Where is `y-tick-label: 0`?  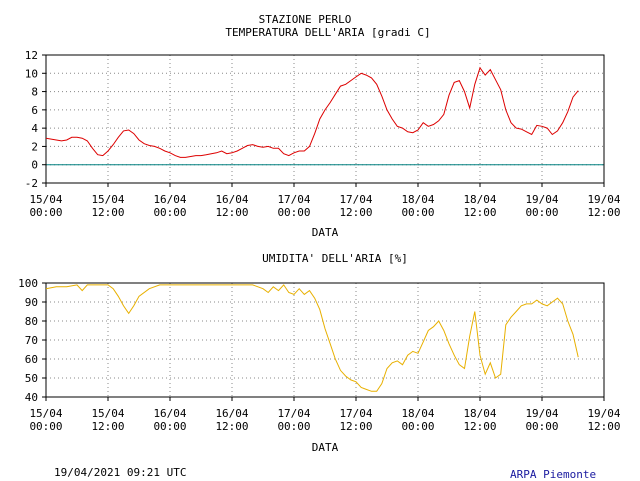
y-tick-label: 0 is located at coordinates (34, 165).